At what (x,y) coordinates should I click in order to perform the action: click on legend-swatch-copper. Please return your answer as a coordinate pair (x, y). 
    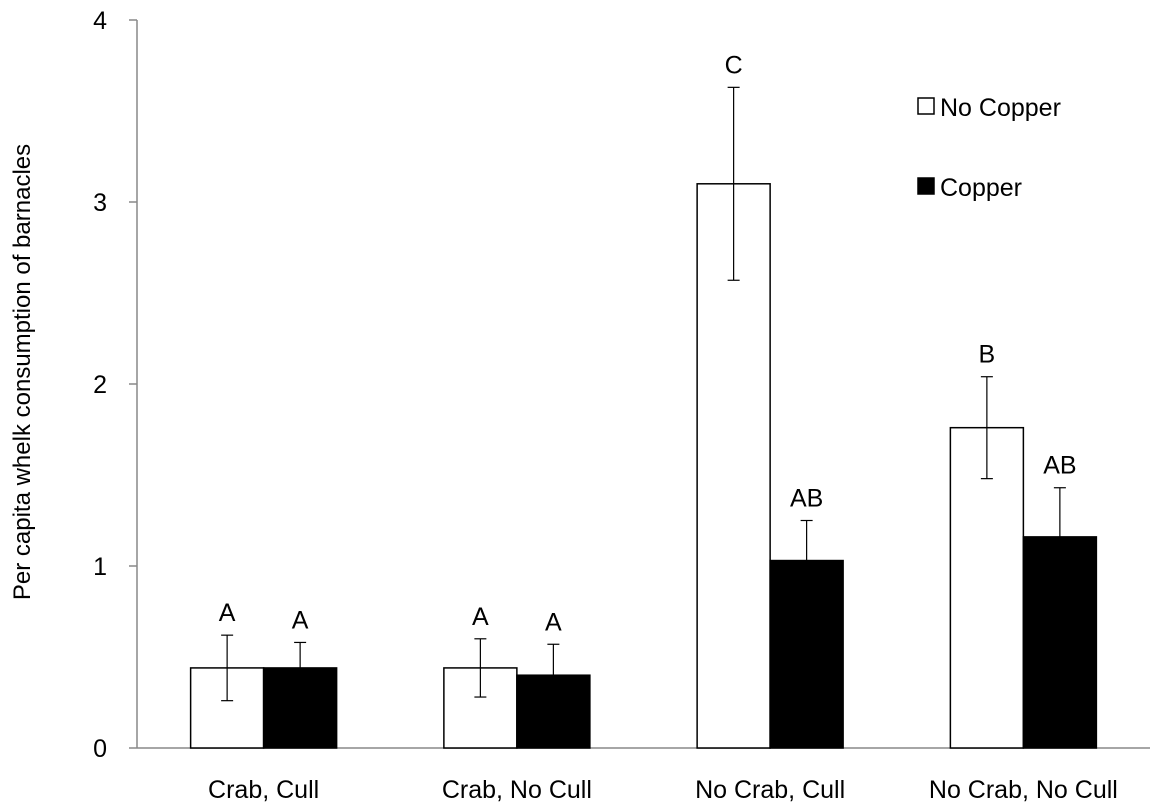
    Looking at the image, I should click on (926, 186).